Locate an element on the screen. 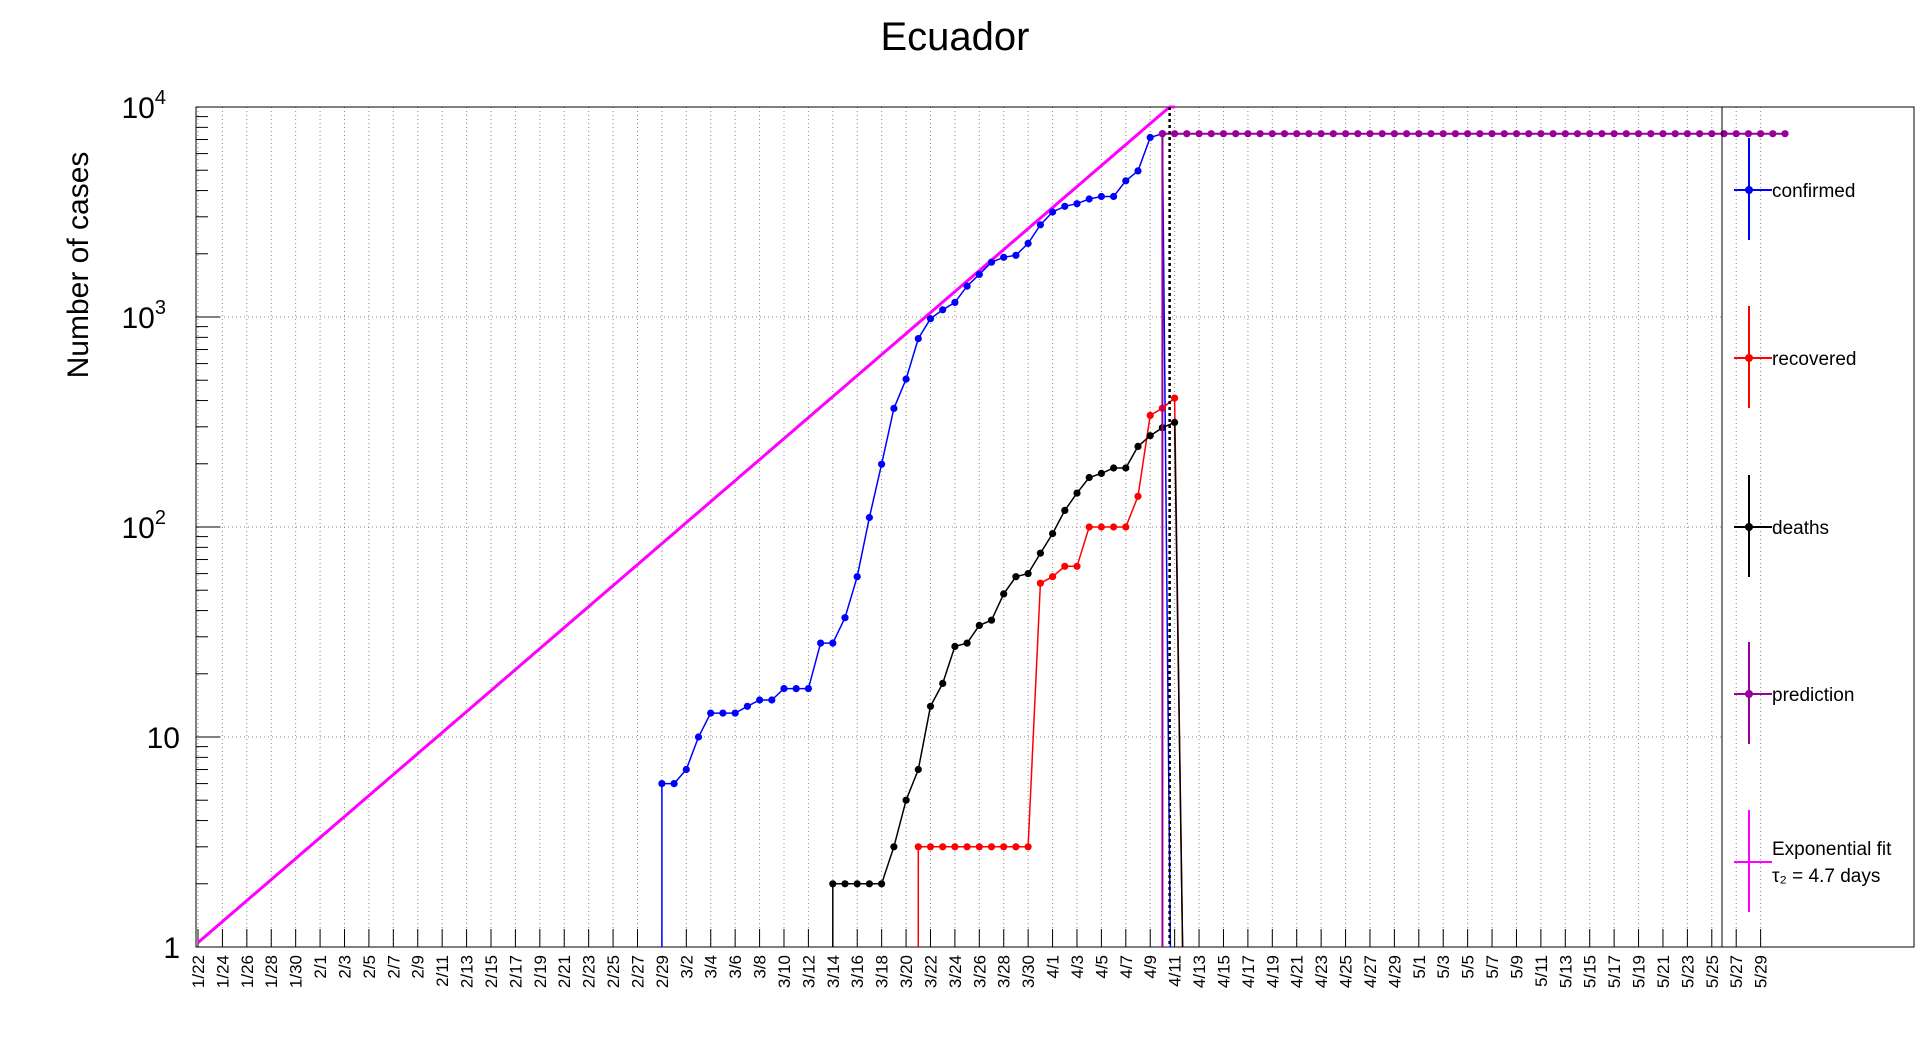 The width and height of the screenshot is (1916, 1052). x-tick-label: 3/16 is located at coordinates (857, 971).